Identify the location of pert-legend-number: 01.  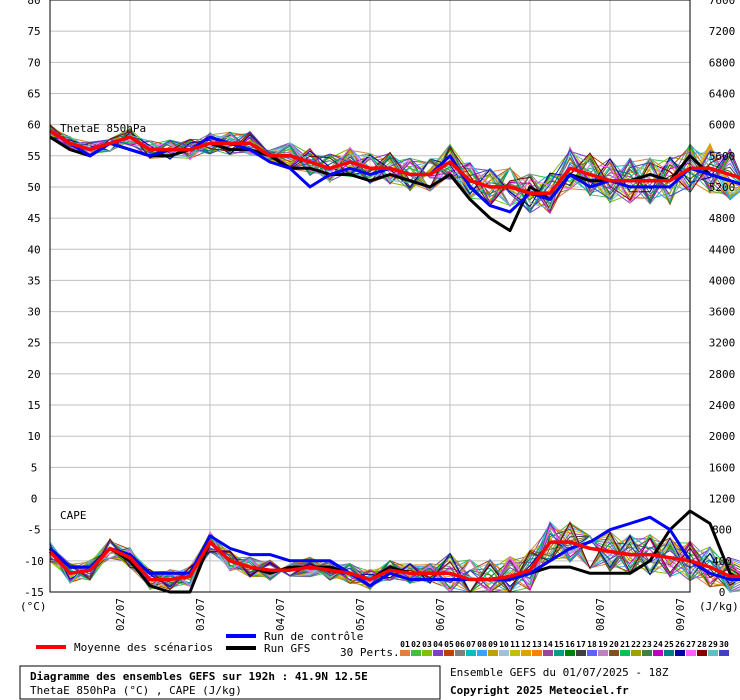
(405, 644).